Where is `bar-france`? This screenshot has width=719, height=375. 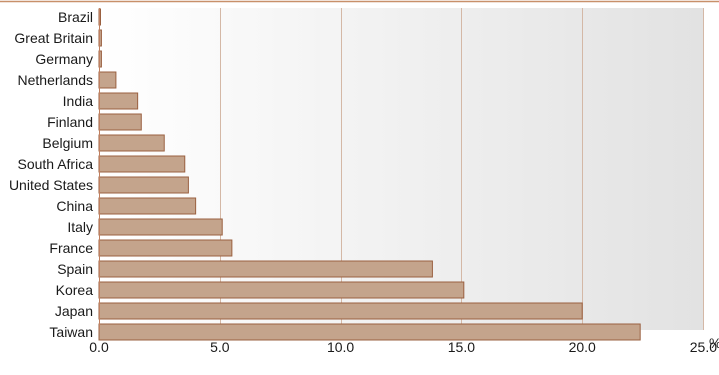 bar-france is located at coordinates (165, 248).